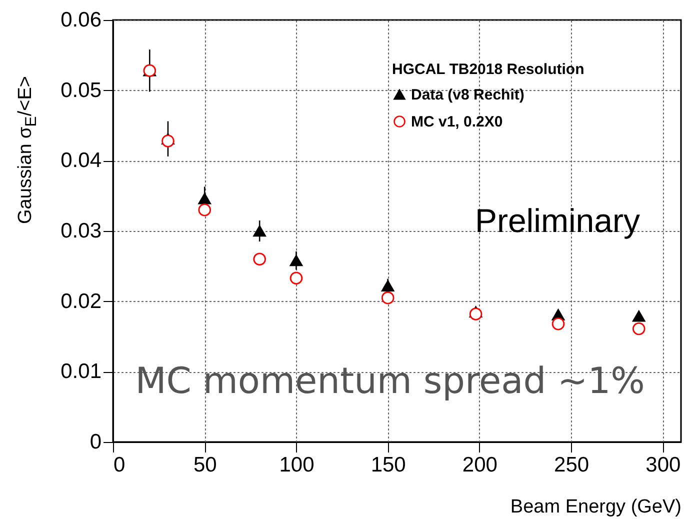 This screenshot has height=519, width=692. Describe the element at coordinates (81, 20) in the screenshot. I see `y-tick-label: 0.06` at that location.